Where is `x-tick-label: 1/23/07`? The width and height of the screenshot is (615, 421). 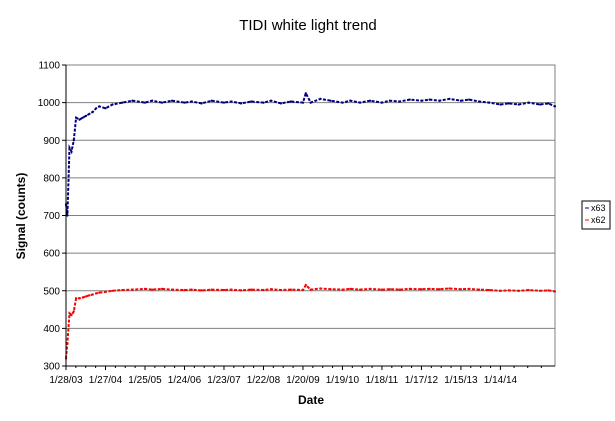
x-tick-label: 1/23/07 is located at coordinates (224, 380).